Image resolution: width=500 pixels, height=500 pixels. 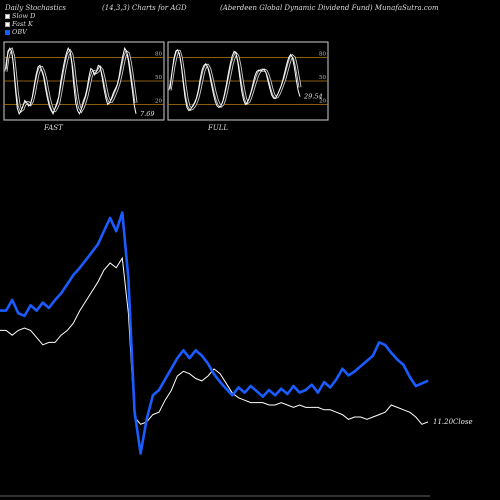 What do you see at coordinates (322, 78) in the screenshot?
I see `full-tick-label: 50` at bounding box center [322, 78].